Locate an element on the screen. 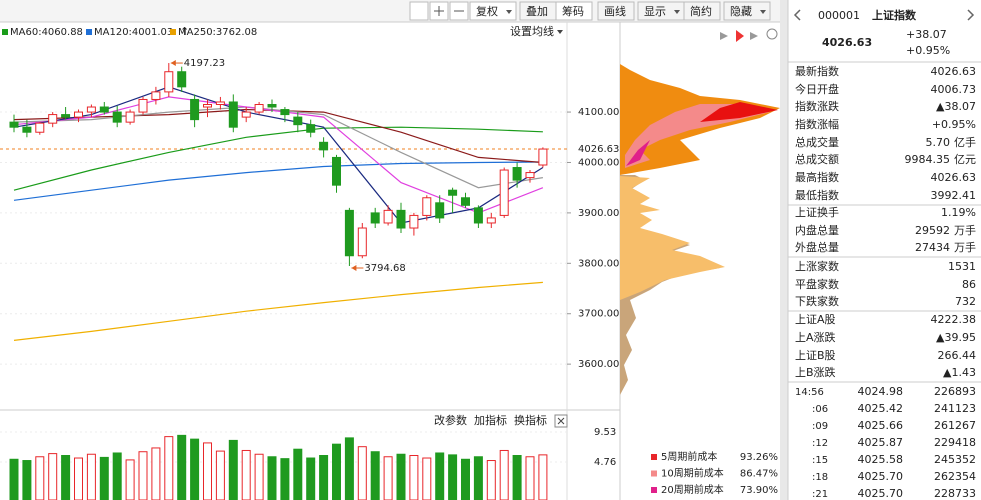 This screenshot has height=500, width=981. ma-settings: 设置均线 is located at coordinates (532, 31).